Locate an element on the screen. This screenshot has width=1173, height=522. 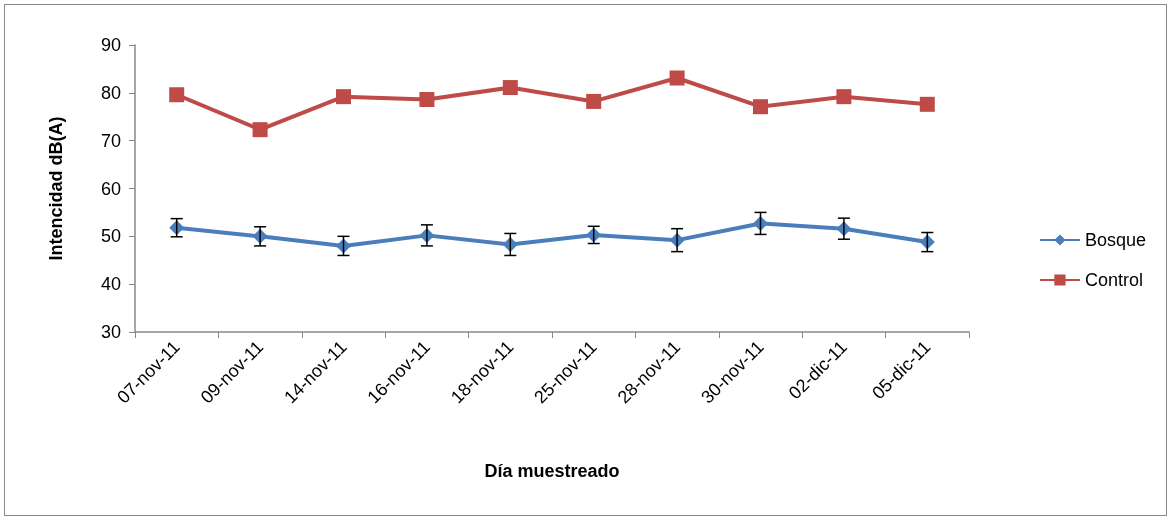
legend-label: Bosque is located at coordinates (1115, 240).